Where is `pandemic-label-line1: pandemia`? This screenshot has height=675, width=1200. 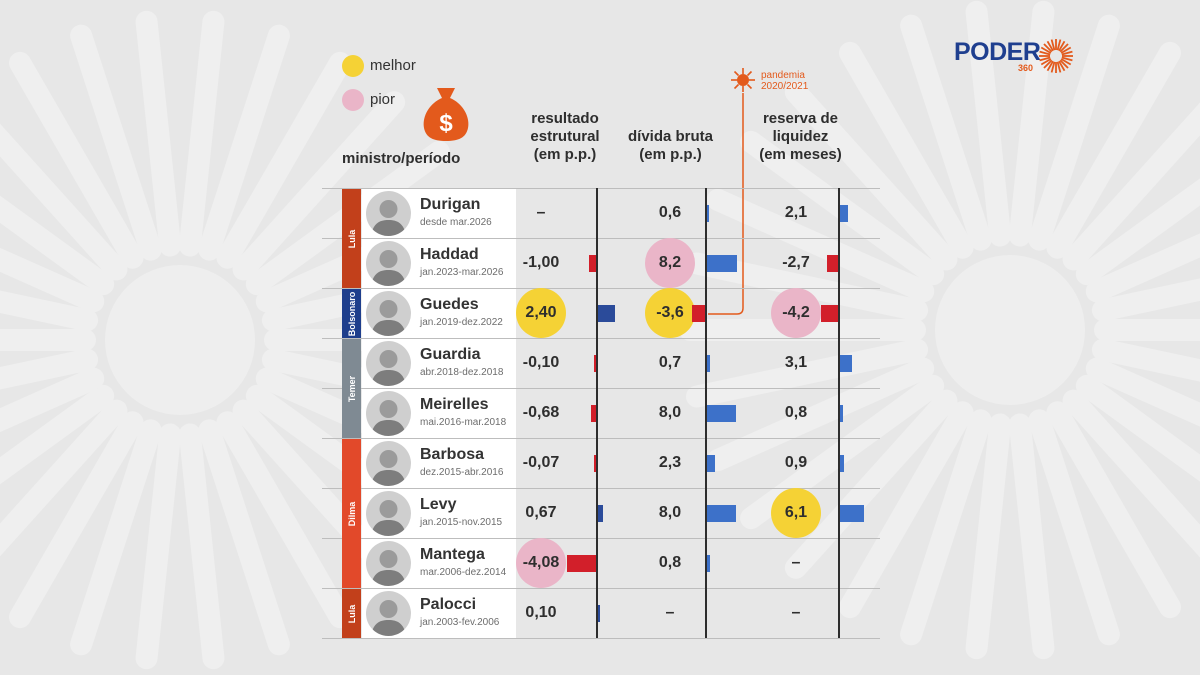 pandemic-label-line1: pandemia is located at coordinates (783, 75).